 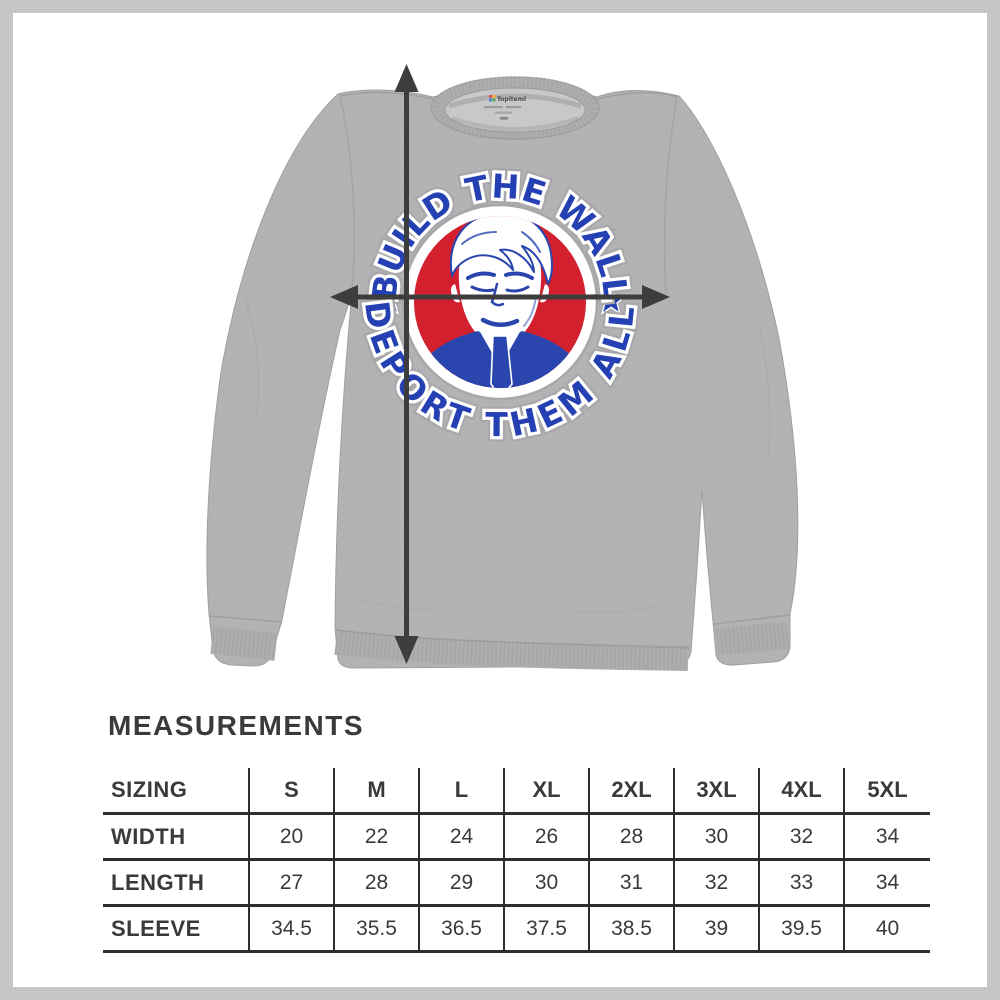 I want to click on table-cell: 34.5, so click(x=292, y=930).